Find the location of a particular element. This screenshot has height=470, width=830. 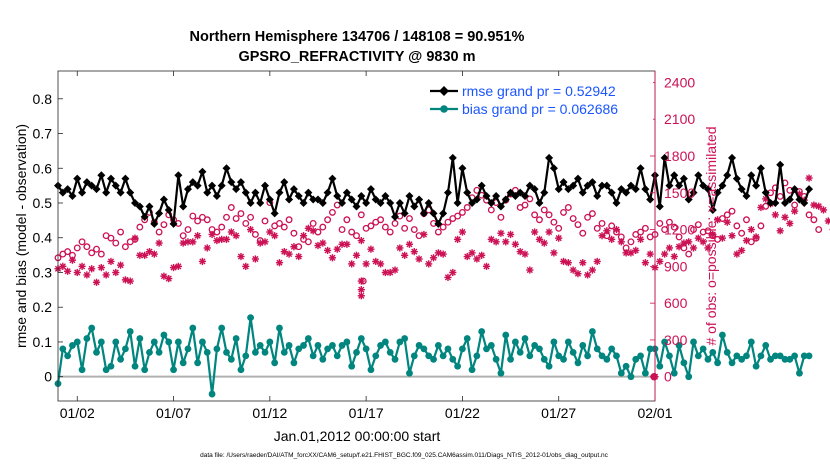

y-axis-right: 0 300 600 900 1200 1500 1800 2100 2400 is located at coordinates (672, 236).